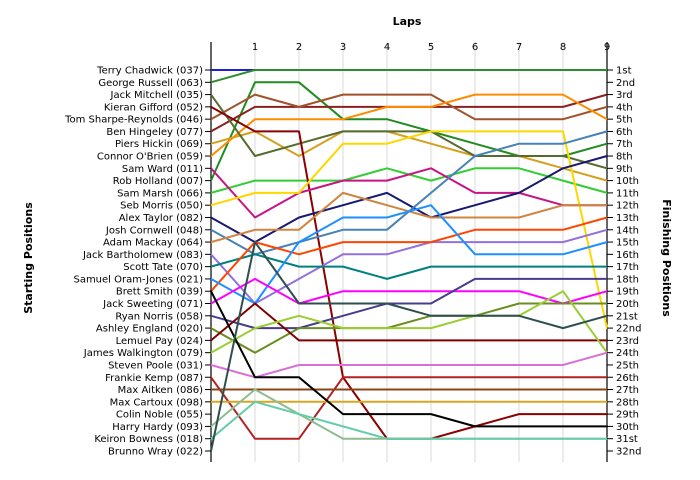 This screenshot has height=480, width=700. Describe the element at coordinates (159, 316) in the screenshot. I see `driver-label: Ryan Norris (058)` at that location.